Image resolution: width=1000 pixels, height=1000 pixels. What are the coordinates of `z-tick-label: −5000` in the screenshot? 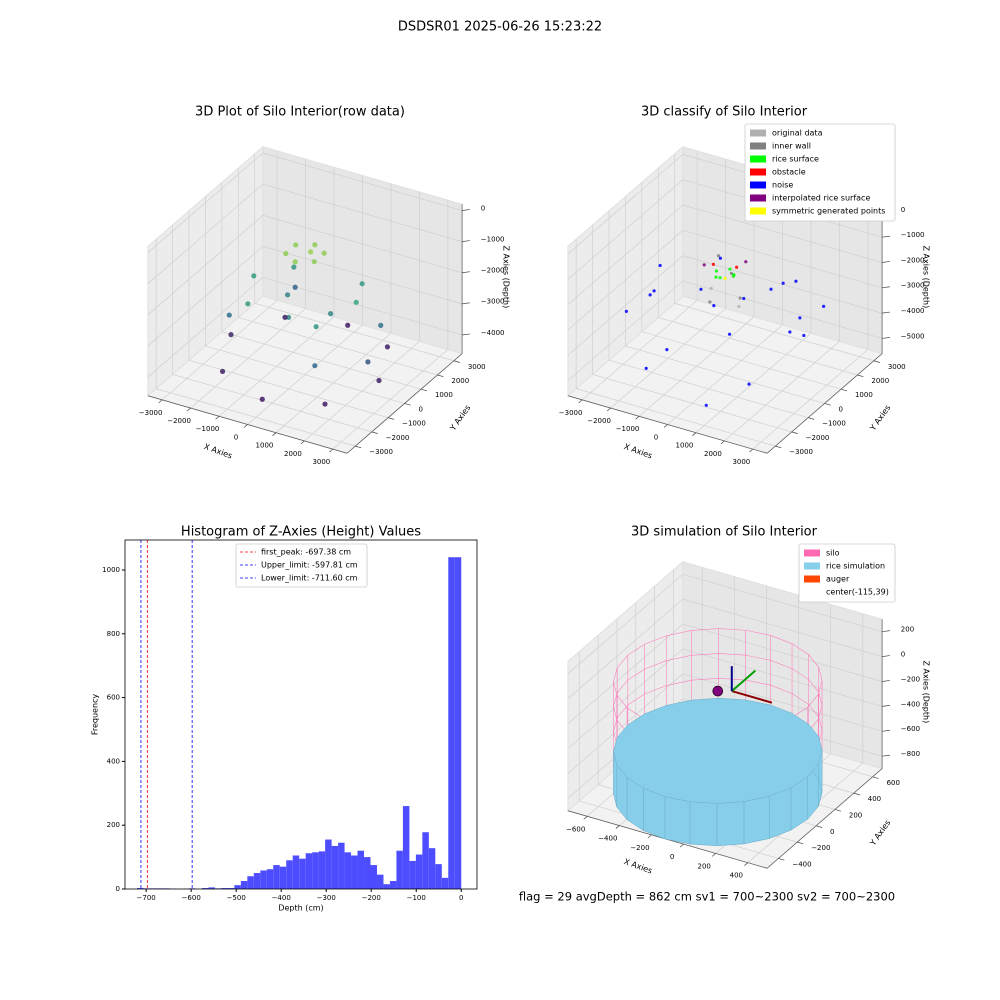 It's located at (913, 336).